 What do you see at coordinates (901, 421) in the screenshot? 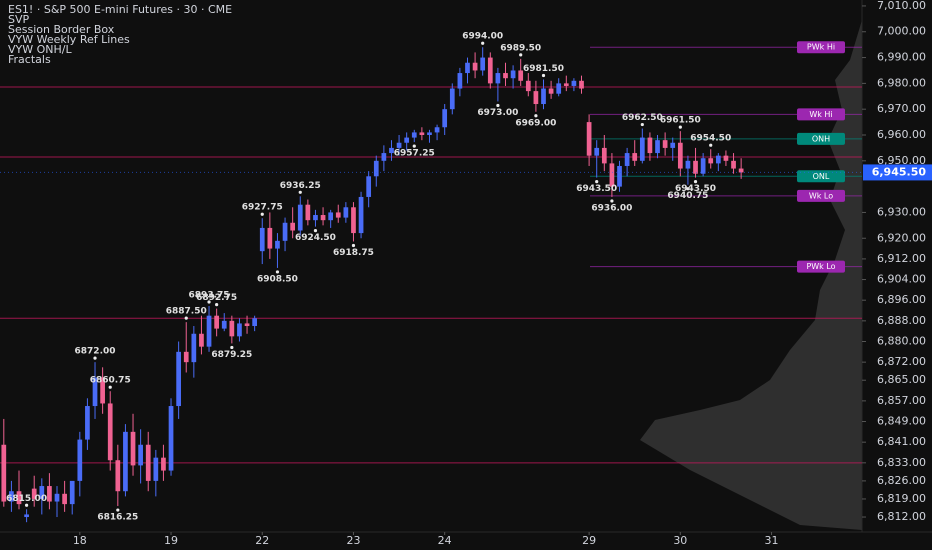
I see `y-tick-label: 6,849.00` at bounding box center [901, 421].